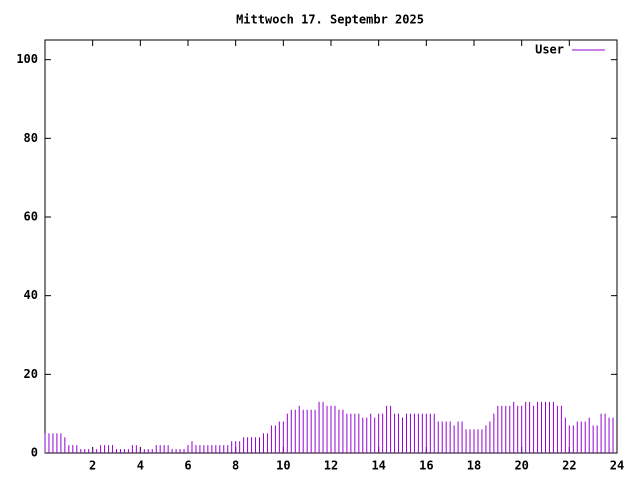  What do you see at coordinates (521, 466) in the screenshot?
I see `x-tick-label: 20` at bounding box center [521, 466].